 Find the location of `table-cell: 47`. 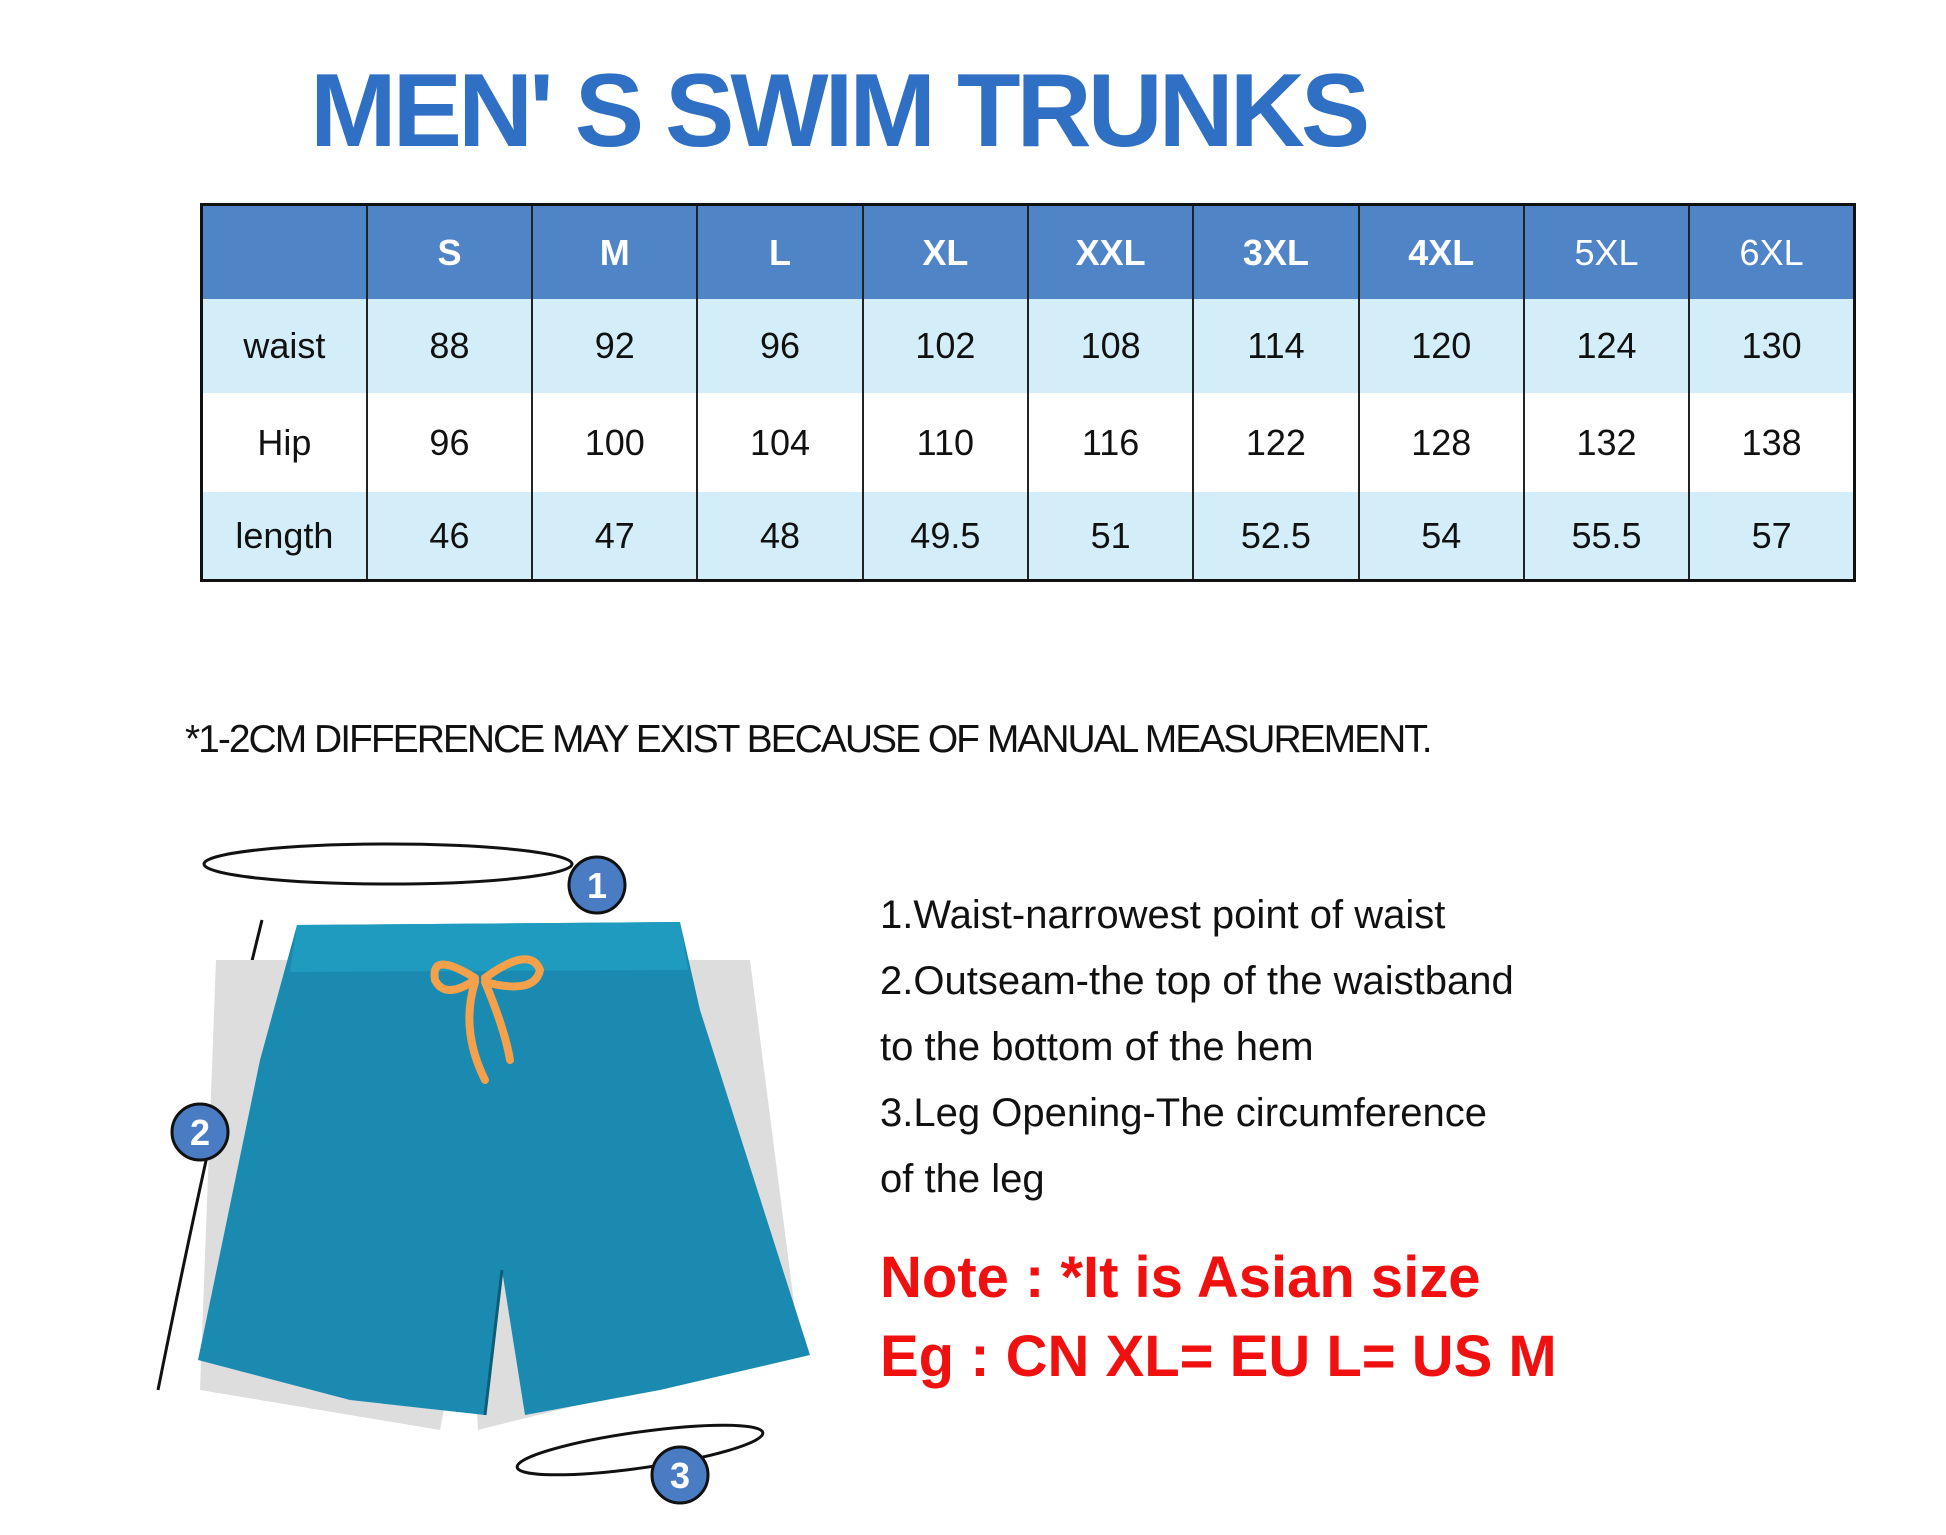

table-cell: 47 is located at coordinates (614, 536).